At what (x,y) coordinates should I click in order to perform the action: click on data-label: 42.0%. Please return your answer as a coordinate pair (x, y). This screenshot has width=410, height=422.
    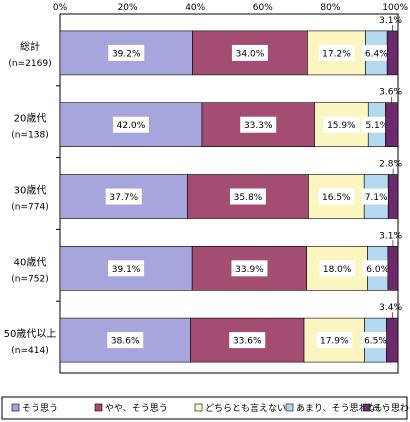
    Looking at the image, I should click on (131, 126).